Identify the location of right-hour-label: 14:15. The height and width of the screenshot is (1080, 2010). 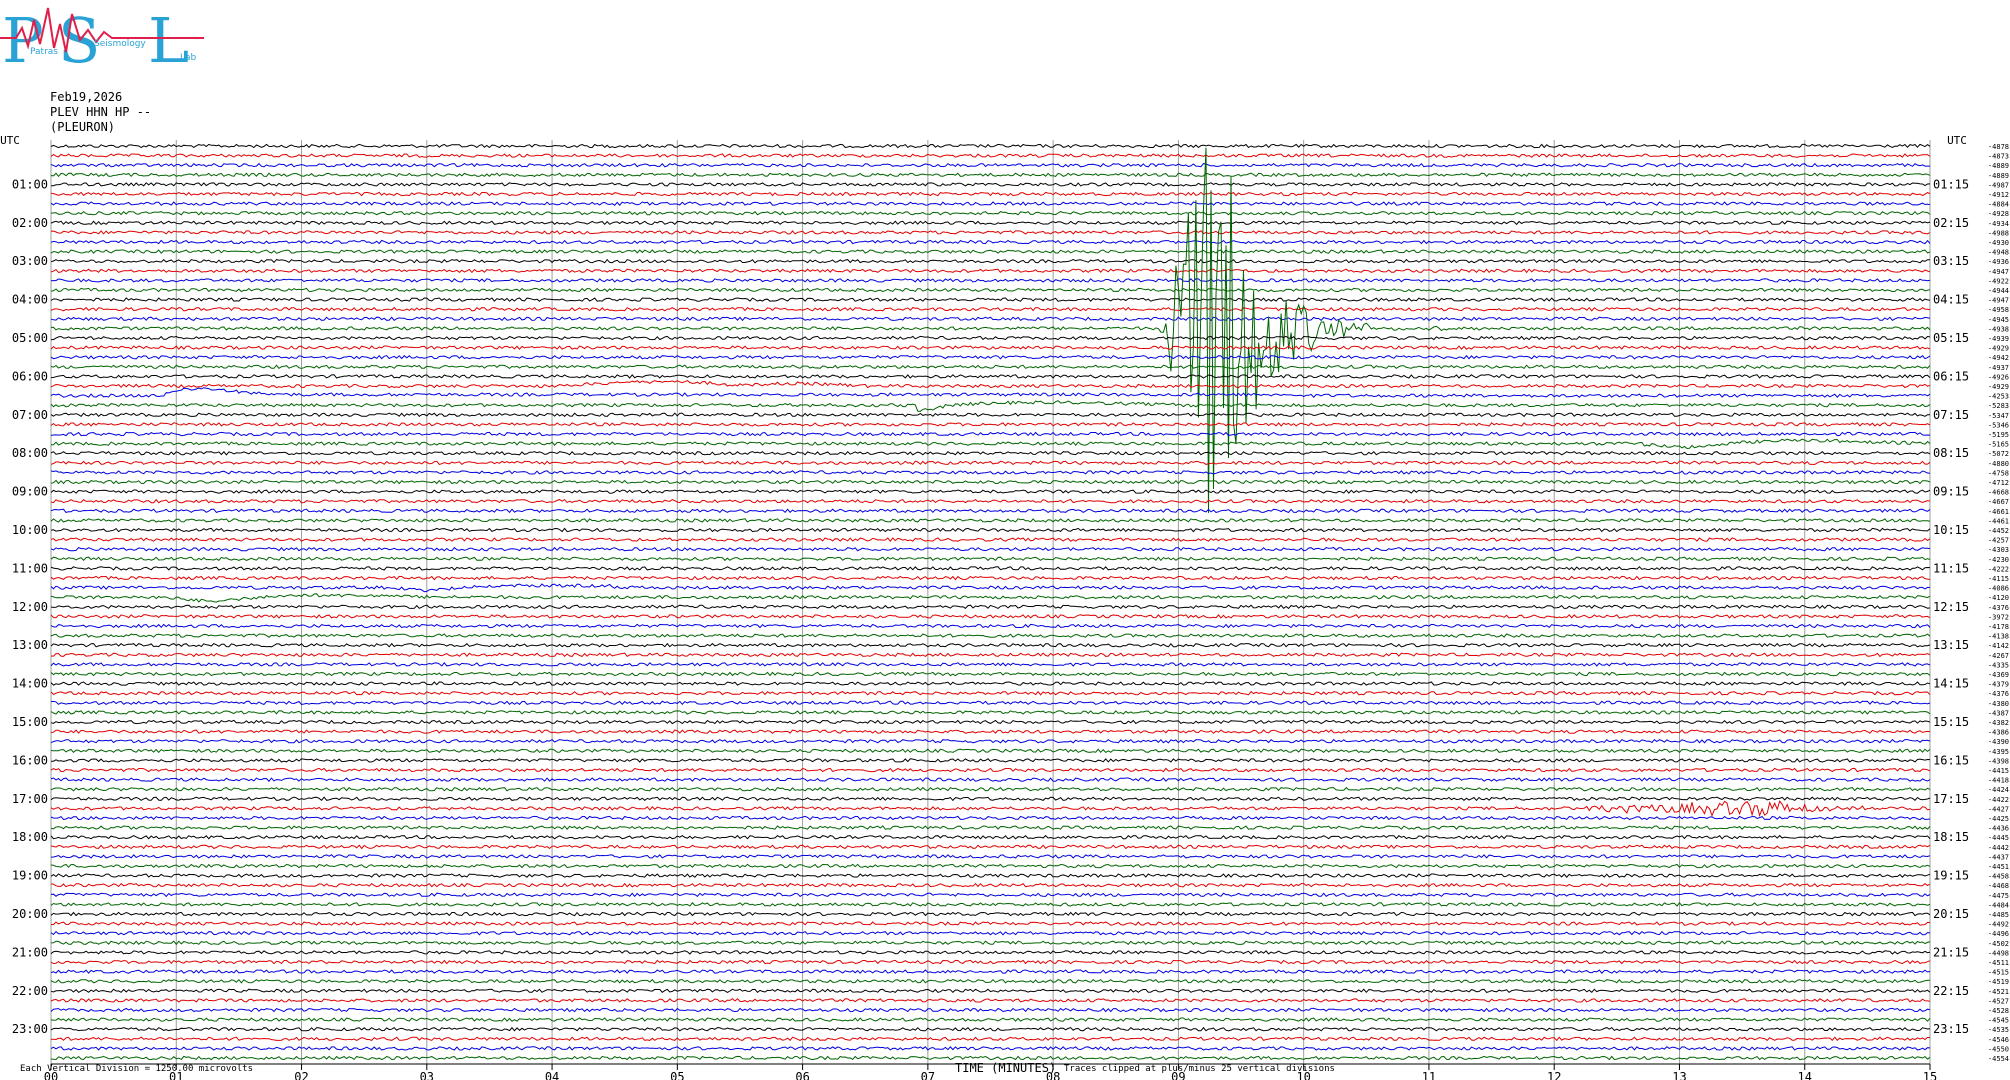
(1951, 684).